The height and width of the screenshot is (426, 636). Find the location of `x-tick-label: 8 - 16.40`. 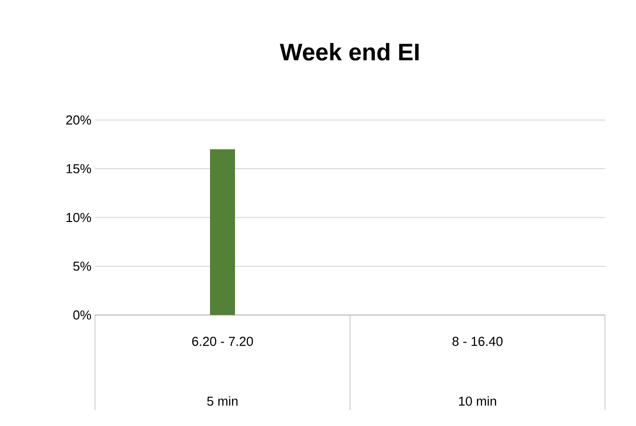

x-tick-label: 8 - 16.40 is located at coordinates (477, 341).